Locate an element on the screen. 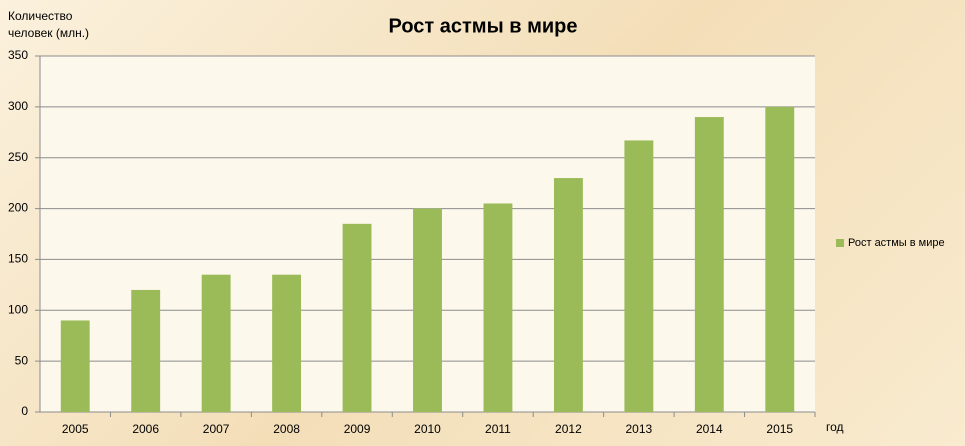 The height and width of the screenshot is (446, 965). x-axis-label: год is located at coordinates (835, 427).